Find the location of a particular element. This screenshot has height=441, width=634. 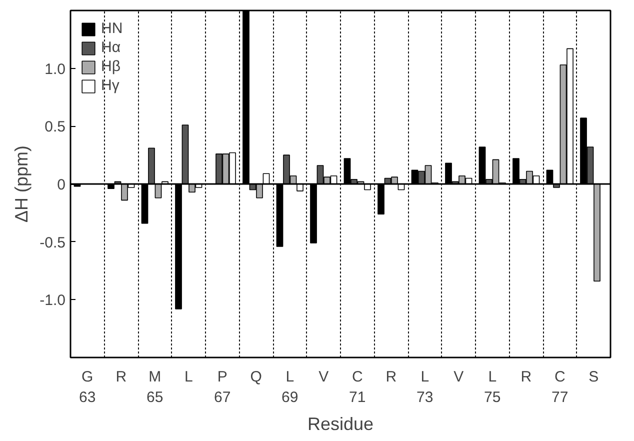

x-axis-title: Residue is located at coordinates (340, 424).